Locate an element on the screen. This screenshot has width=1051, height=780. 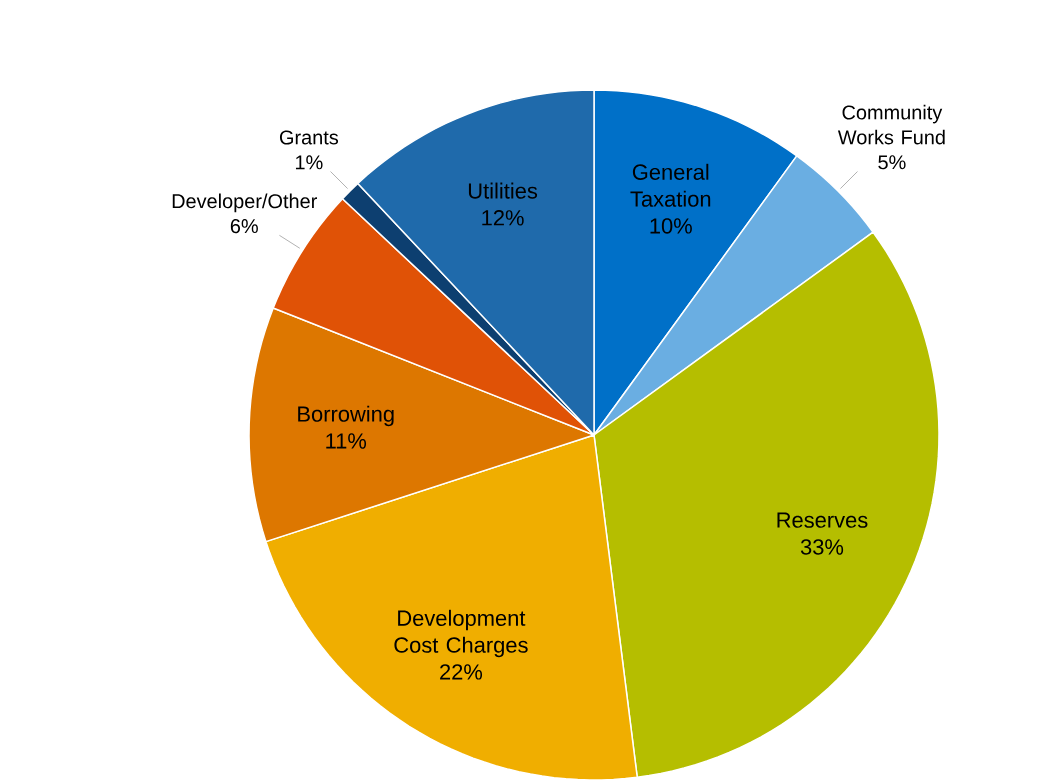
data-label: 6% is located at coordinates (244, 226).